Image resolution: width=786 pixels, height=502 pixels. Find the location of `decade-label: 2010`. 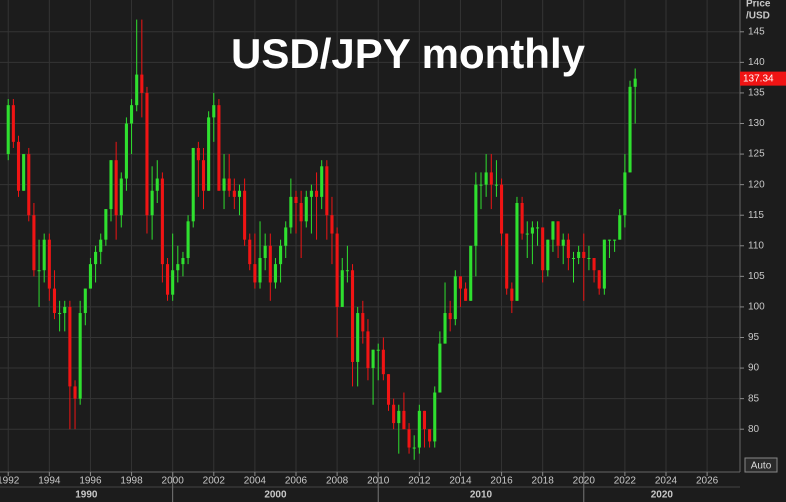

decade-label: 2010 is located at coordinates (481, 495).